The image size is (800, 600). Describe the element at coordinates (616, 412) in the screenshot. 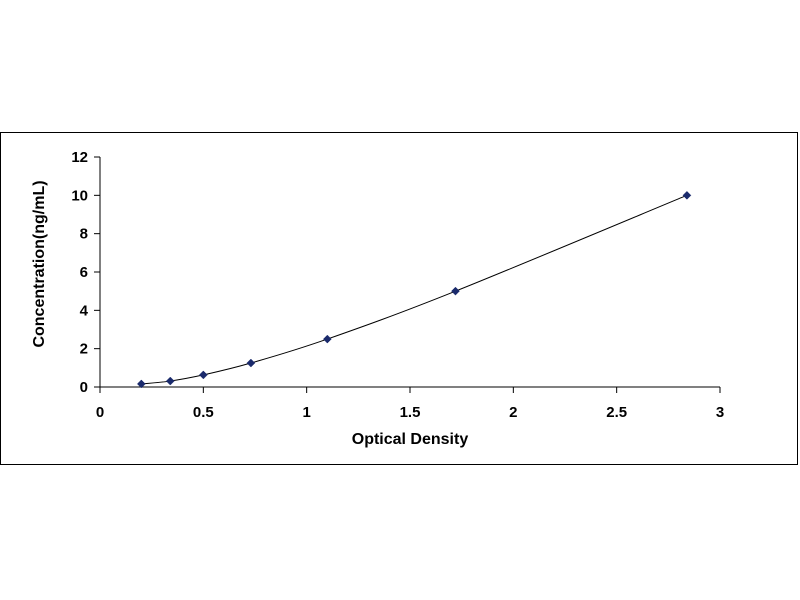

I see `x-tick-label: 2.5` at that location.